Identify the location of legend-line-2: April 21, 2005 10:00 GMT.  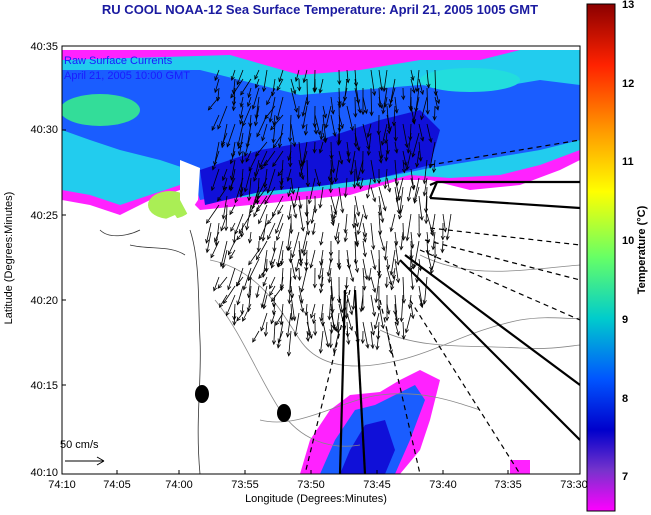
(127, 76).